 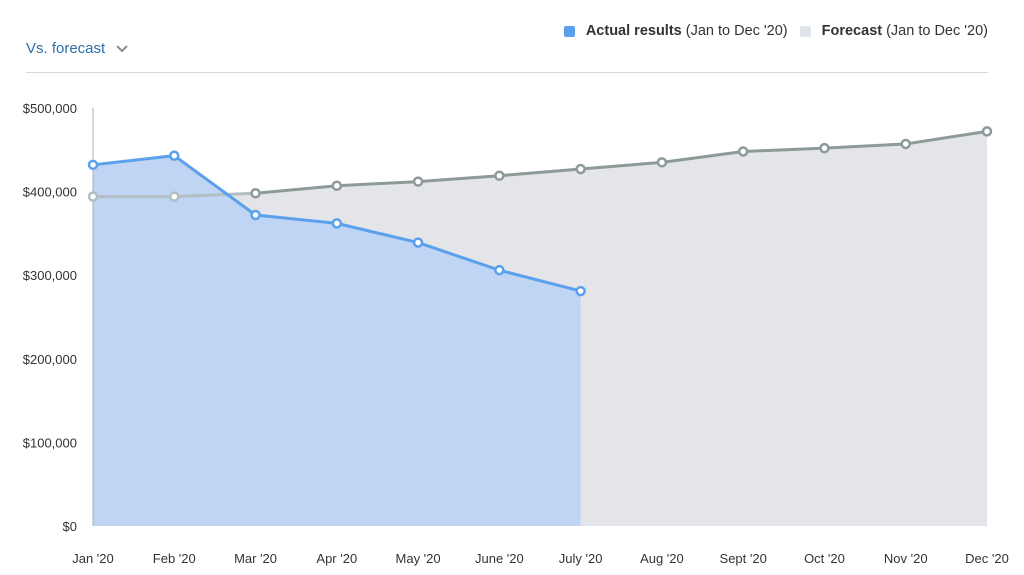 I want to click on x-tick-label: May '20, so click(x=418, y=558).